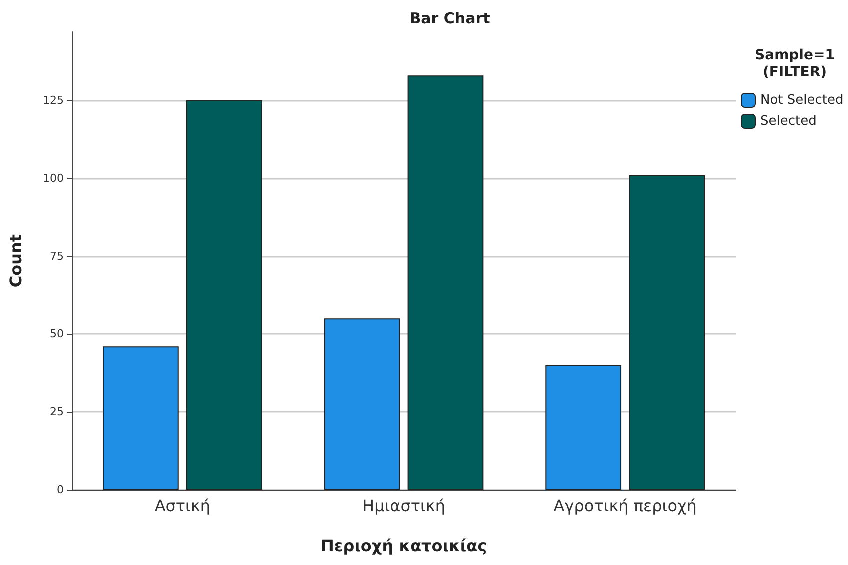 This screenshot has width=848, height=565. What do you see at coordinates (53, 101) in the screenshot?
I see `y-tick-label: 125` at bounding box center [53, 101].